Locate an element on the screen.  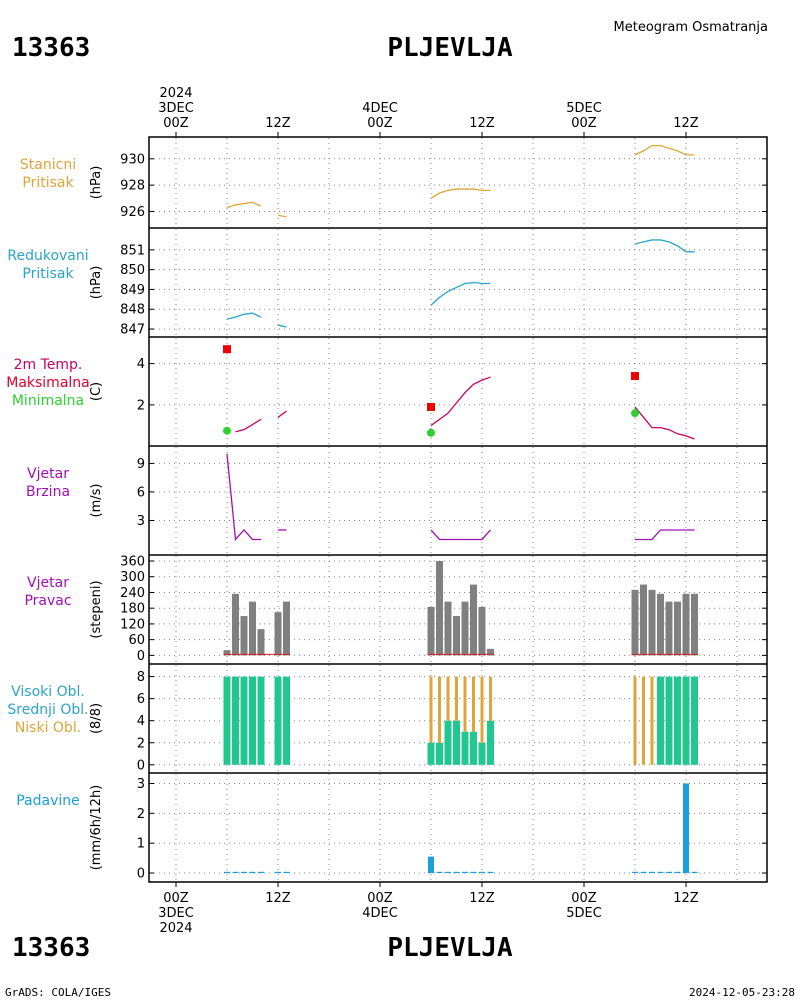
panel-label: Padavine is located at coordinates (48, 801).